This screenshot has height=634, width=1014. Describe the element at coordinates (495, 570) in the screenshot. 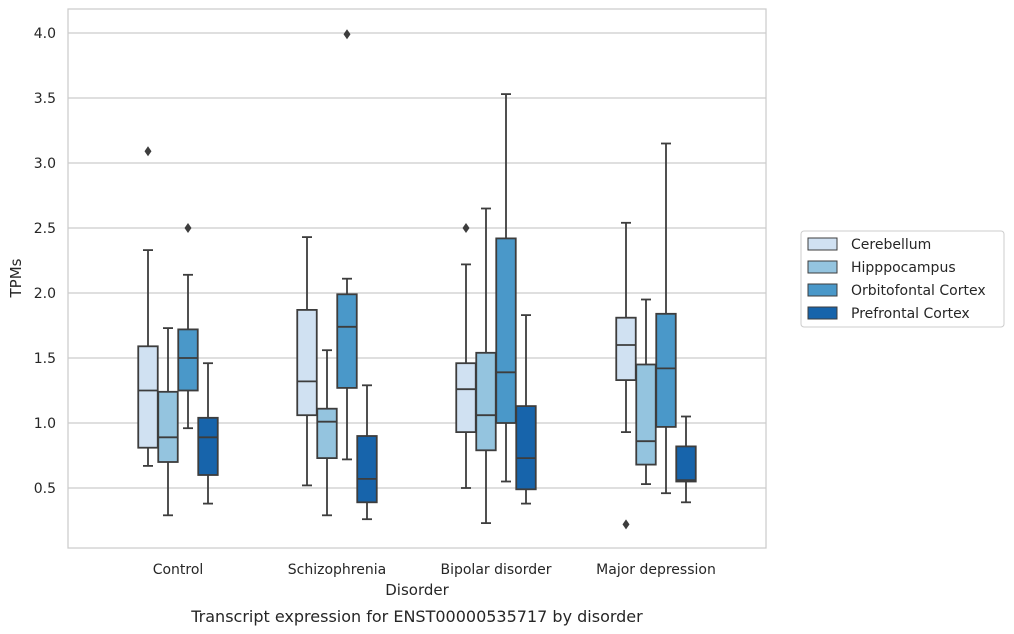

I see `x-tick-label: Bipolar disorder` at that location.